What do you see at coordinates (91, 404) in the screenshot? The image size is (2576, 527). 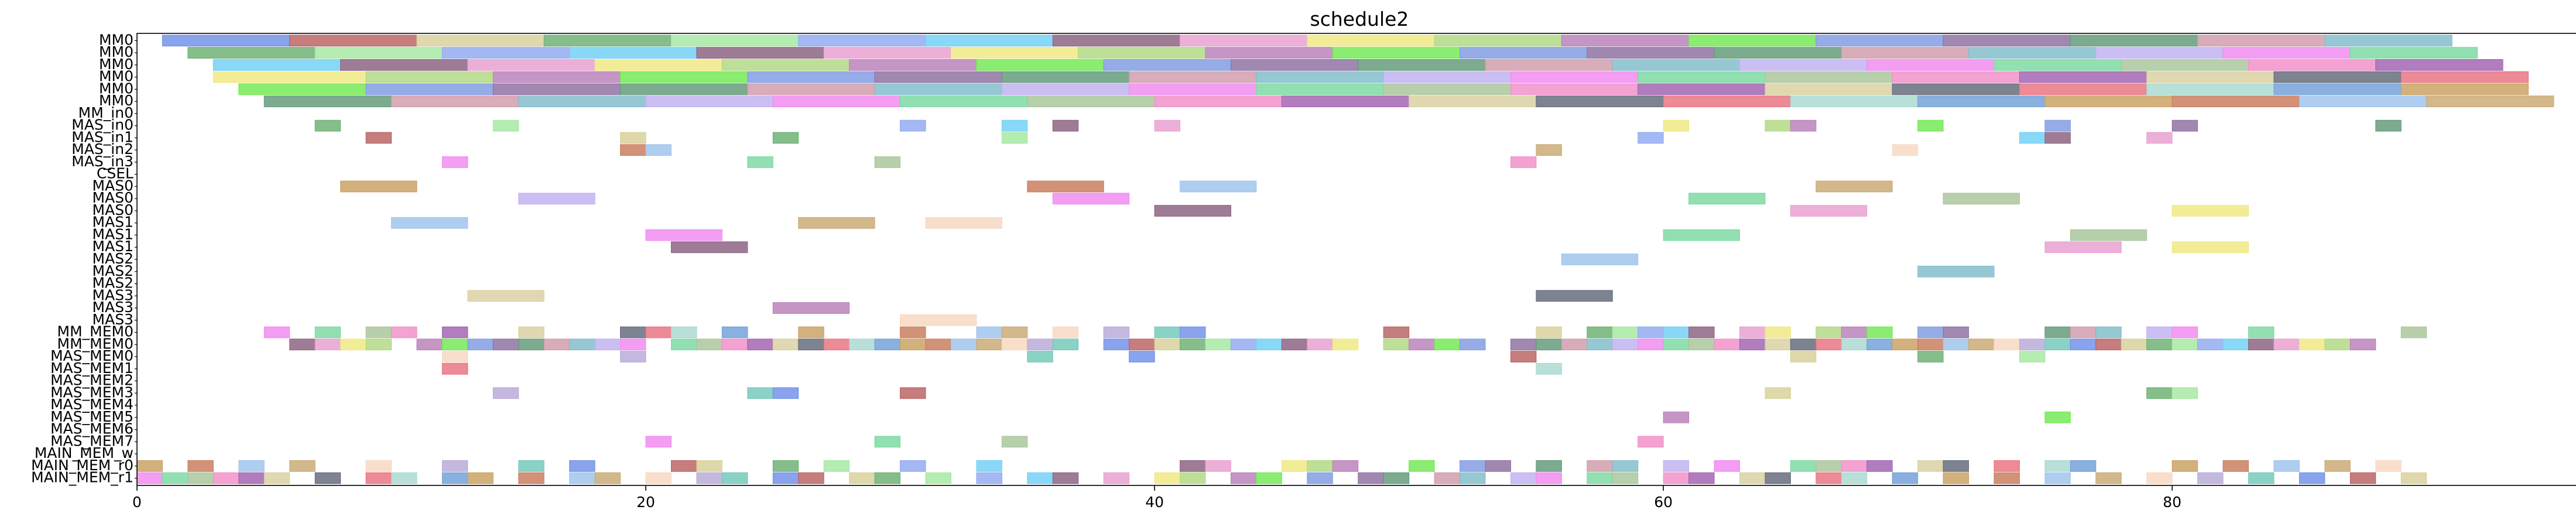 I see `y-tick-label-30: MAS_MEM4` at bounding box center [91, 404].